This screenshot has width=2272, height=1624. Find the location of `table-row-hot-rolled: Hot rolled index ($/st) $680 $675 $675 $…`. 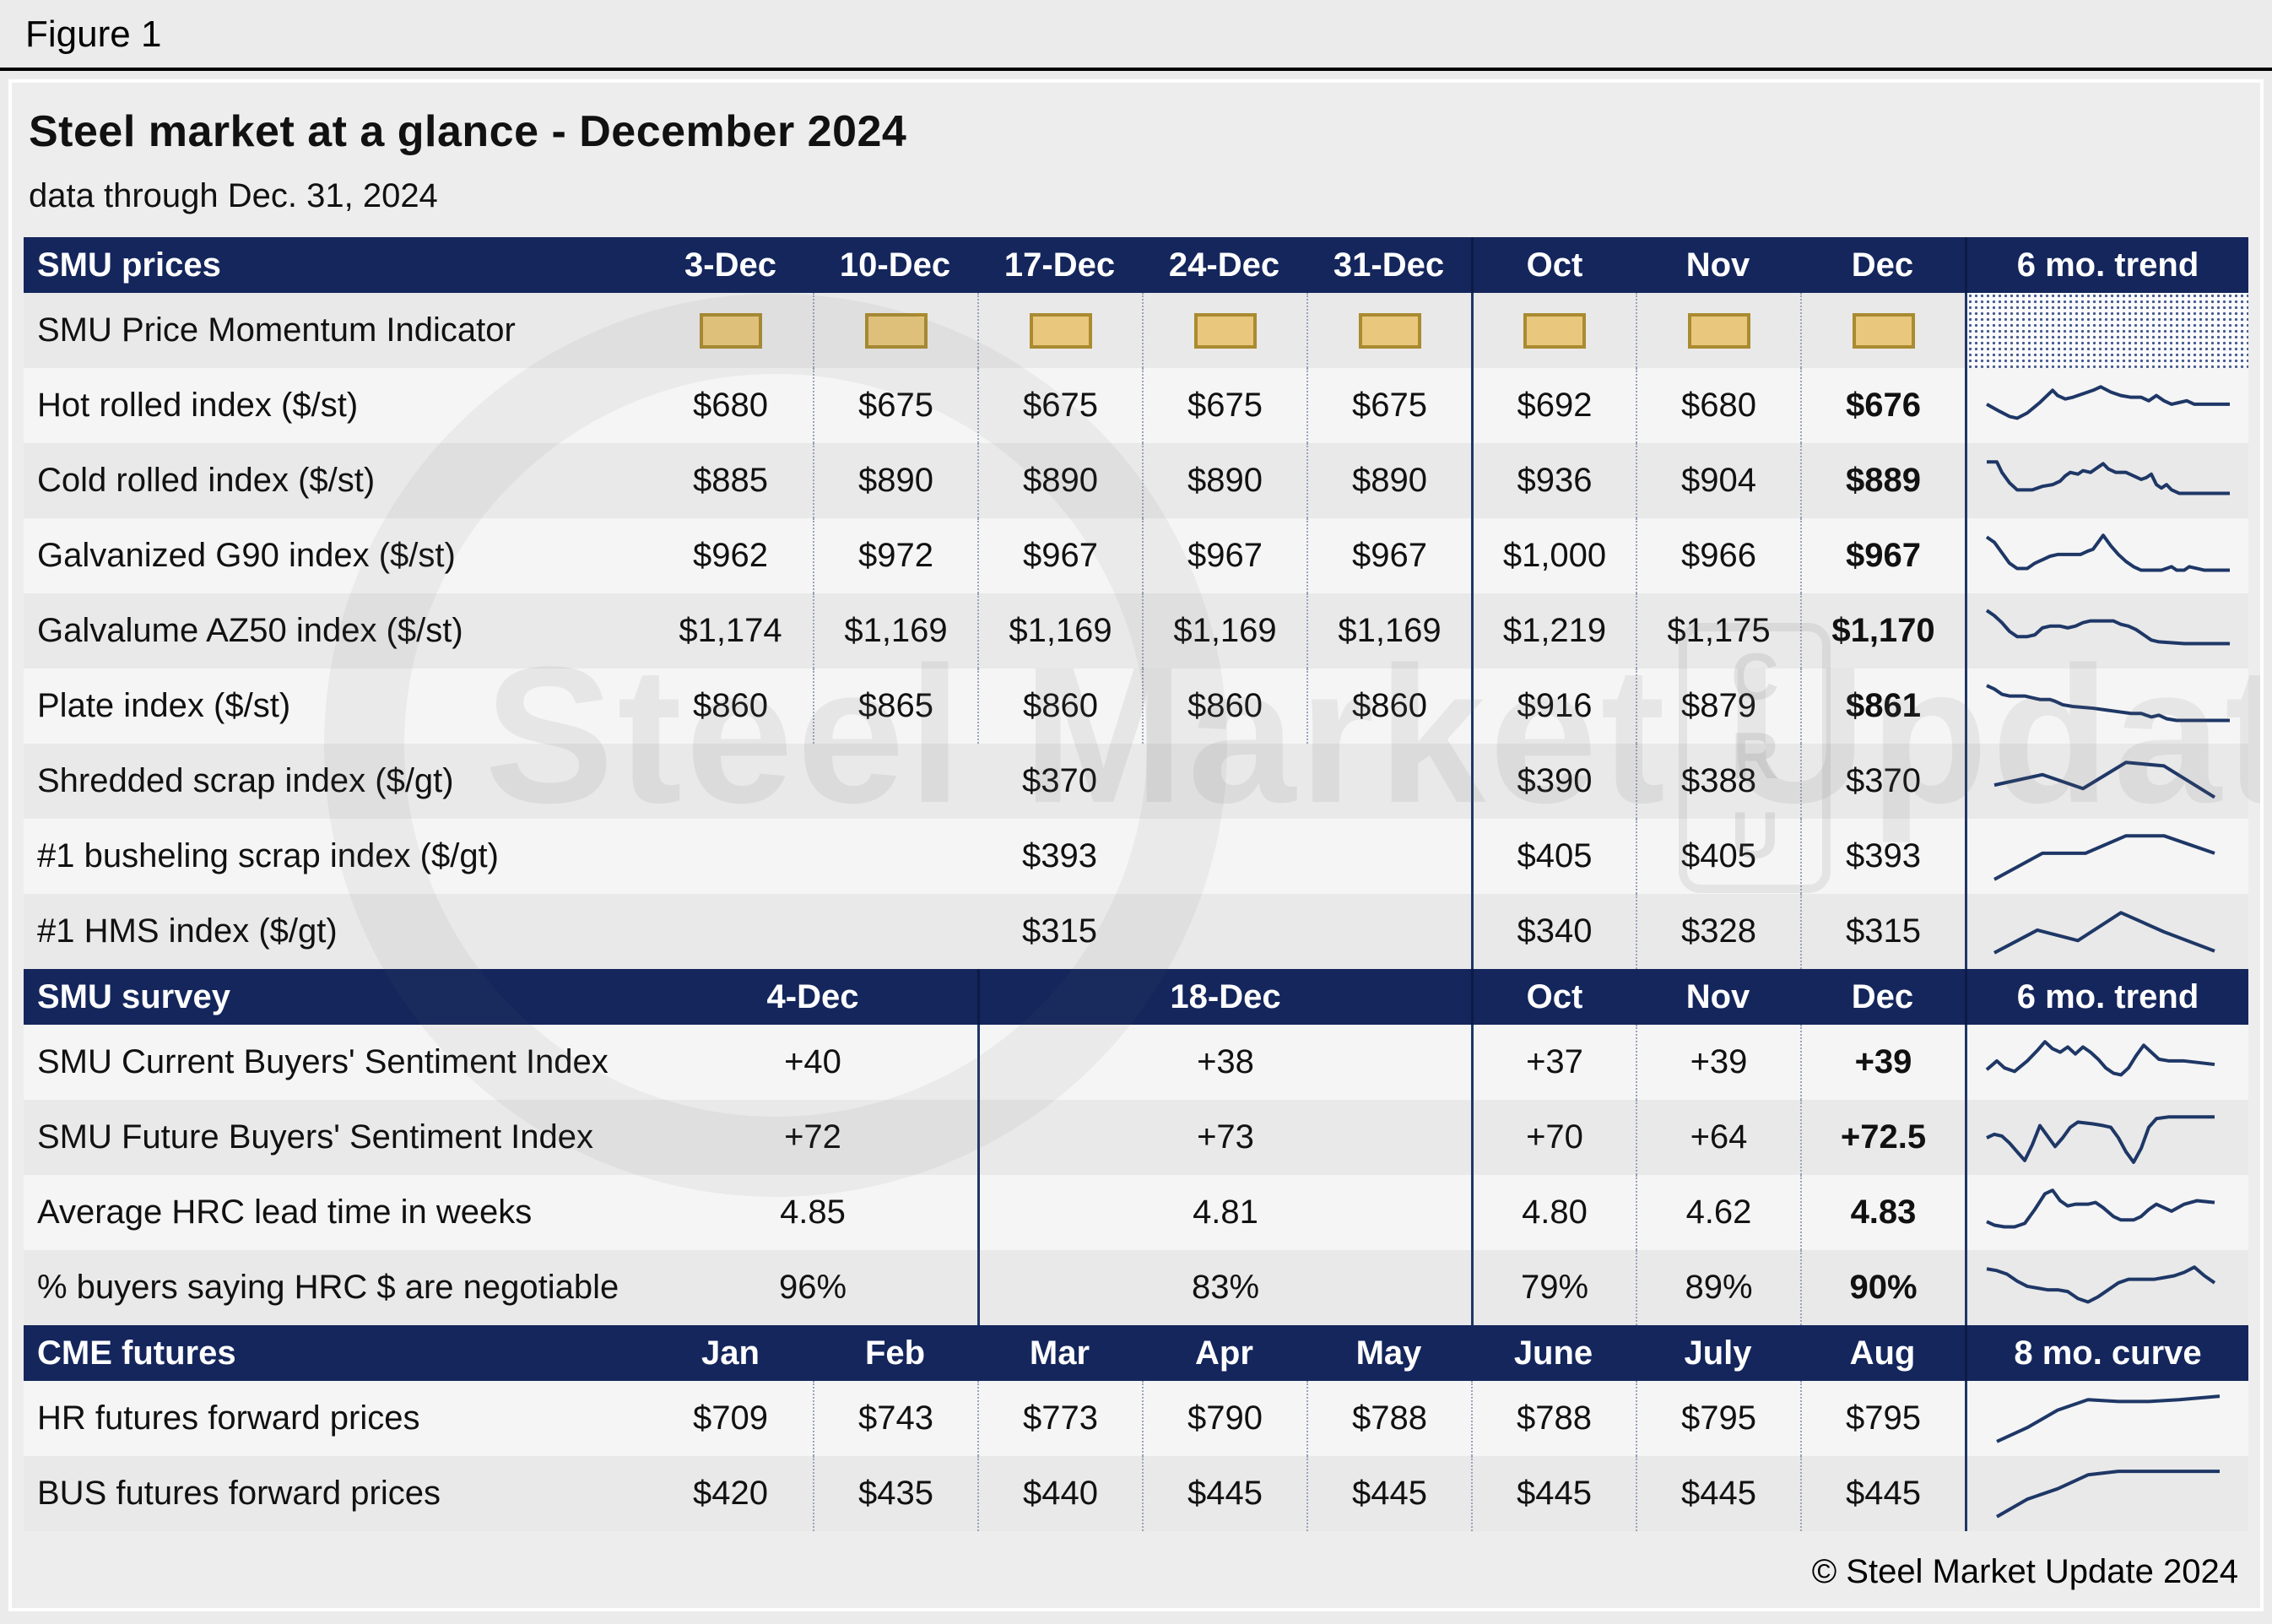

table-row-hot-rolled: Hot rolled index ($/st) $680 $675 $675 $… is located at coordinates (1136, 405).